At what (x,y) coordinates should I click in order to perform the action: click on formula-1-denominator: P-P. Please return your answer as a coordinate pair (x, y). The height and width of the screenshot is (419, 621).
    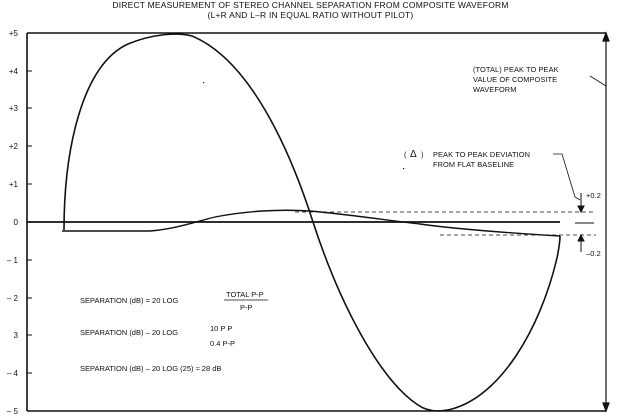
    Looking at the image, I should click on (246, 307).